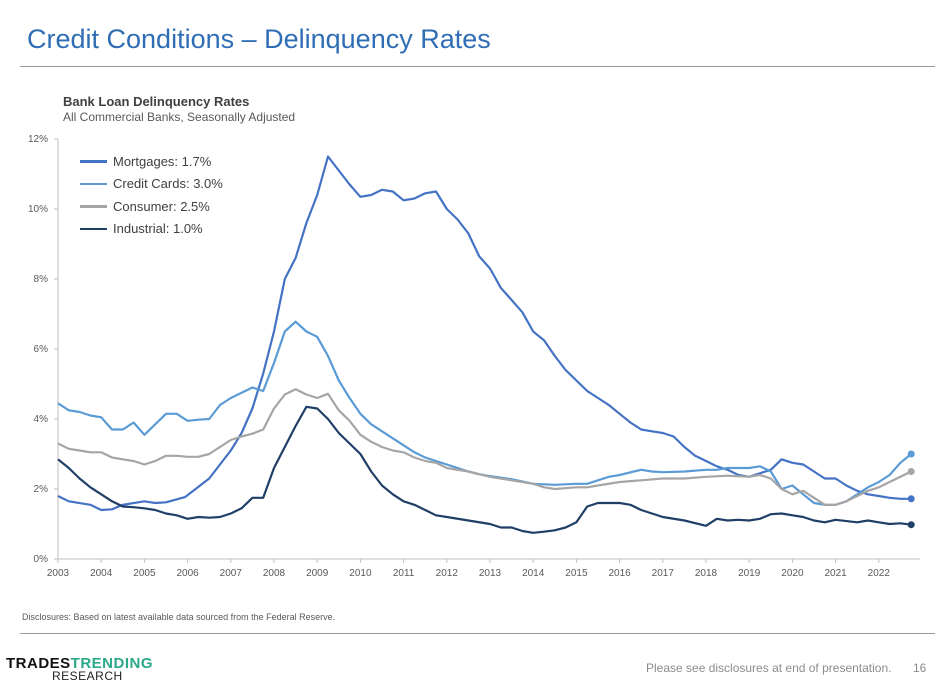 The image size is (949, 691). What do you see at coordinates (80, 663) in the screenshot?
I see `company-logo: TRADESTRENDING` at bounding box center [80, 663].